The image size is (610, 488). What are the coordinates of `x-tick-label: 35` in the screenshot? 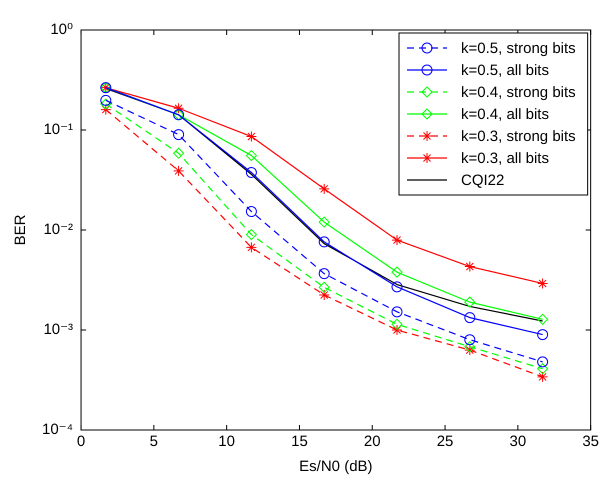 It's located at (590, 441).